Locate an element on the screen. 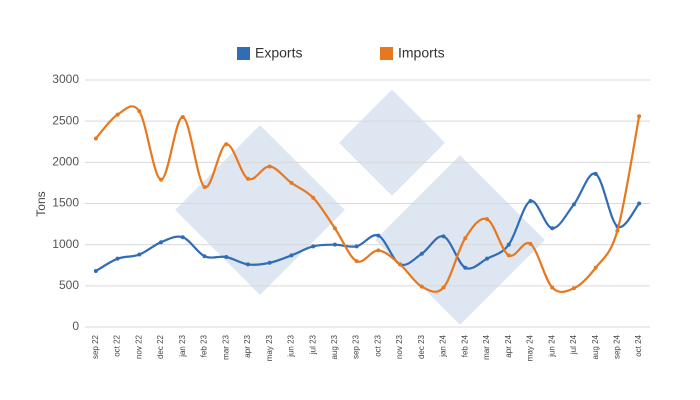  y-tick-label: 1500 is located at coordinates (65, 203).